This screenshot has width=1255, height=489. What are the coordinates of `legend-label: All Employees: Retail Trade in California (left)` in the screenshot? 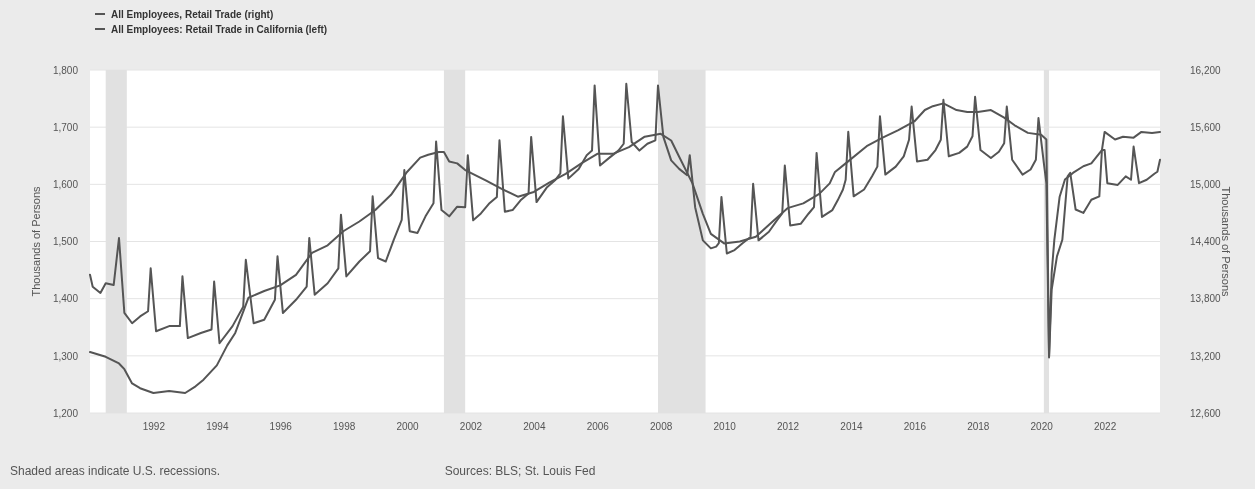 It's located at (219, 29).